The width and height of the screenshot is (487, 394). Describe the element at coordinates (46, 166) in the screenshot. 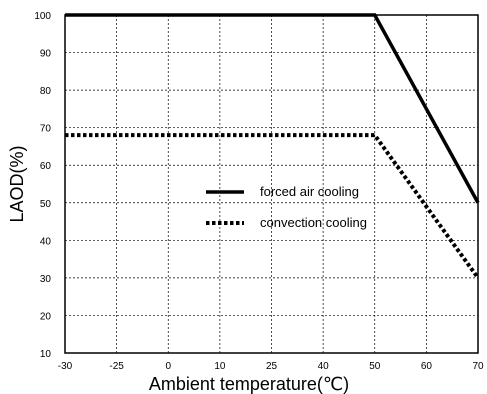

I see `y-tick-label: 60` at that location.